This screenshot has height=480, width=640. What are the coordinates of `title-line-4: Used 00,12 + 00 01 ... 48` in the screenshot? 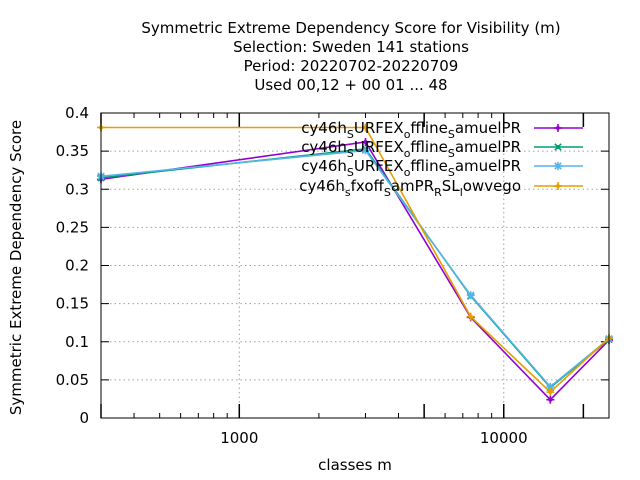 It's located at (350, 85).